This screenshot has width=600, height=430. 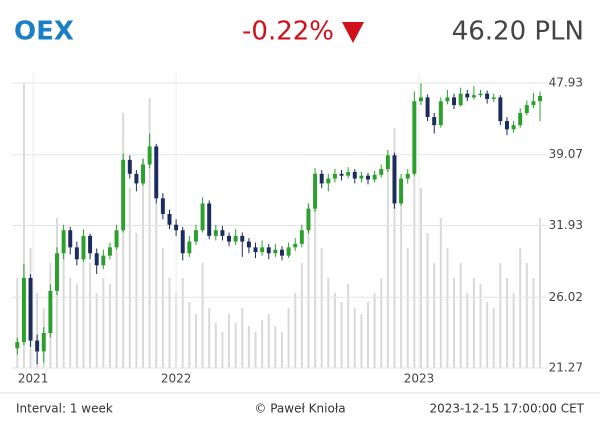 I want to click on y-tick-label: 31.93, so click(x=566, y=225).